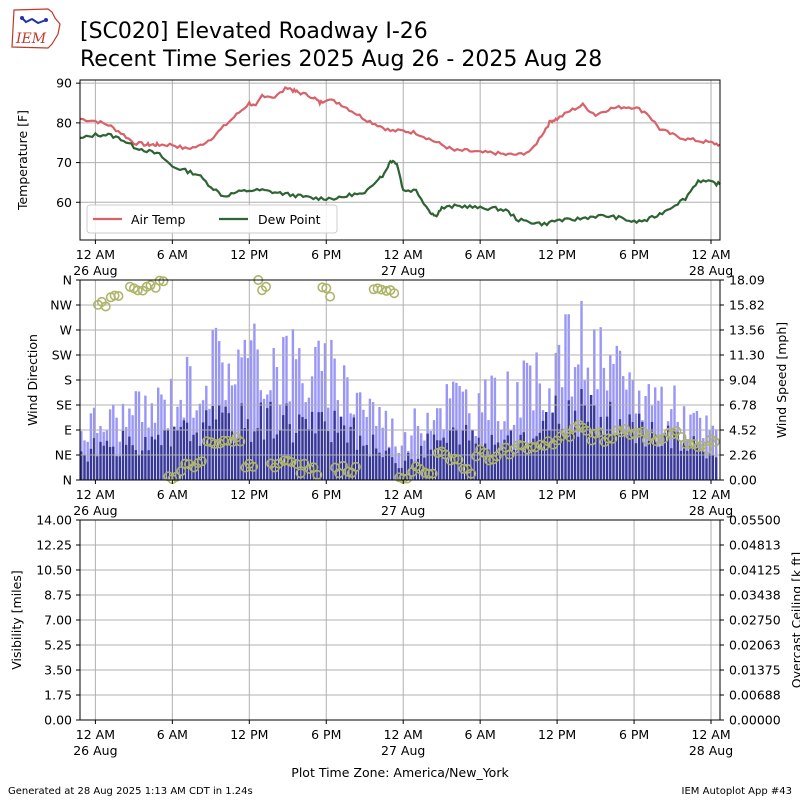 The width and height of the screenshot is (800, 800). What do you see at coordinates (36, 28) in the screenshot?
I see `iem-logo: IEM` at bounding box center [36, 28].